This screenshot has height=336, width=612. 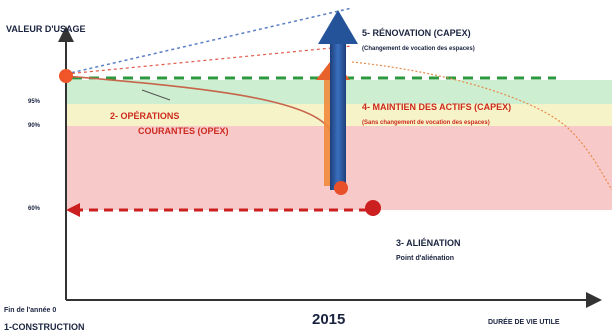 What do you see at coordinates (436, 107) in the screenshot?
I see `stage-maintien-title: 4- MAINTIEN DES ACTIFS (CAPEX)` at bounding box center [436, 107].